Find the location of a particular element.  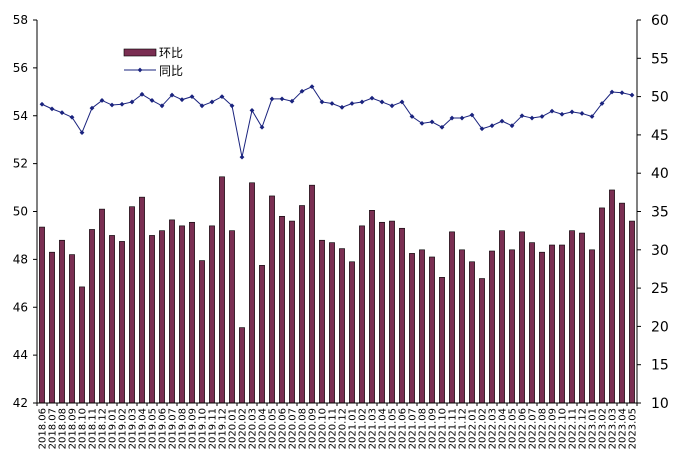

left-tick-label: 56 is located at coordinates (20, 68).